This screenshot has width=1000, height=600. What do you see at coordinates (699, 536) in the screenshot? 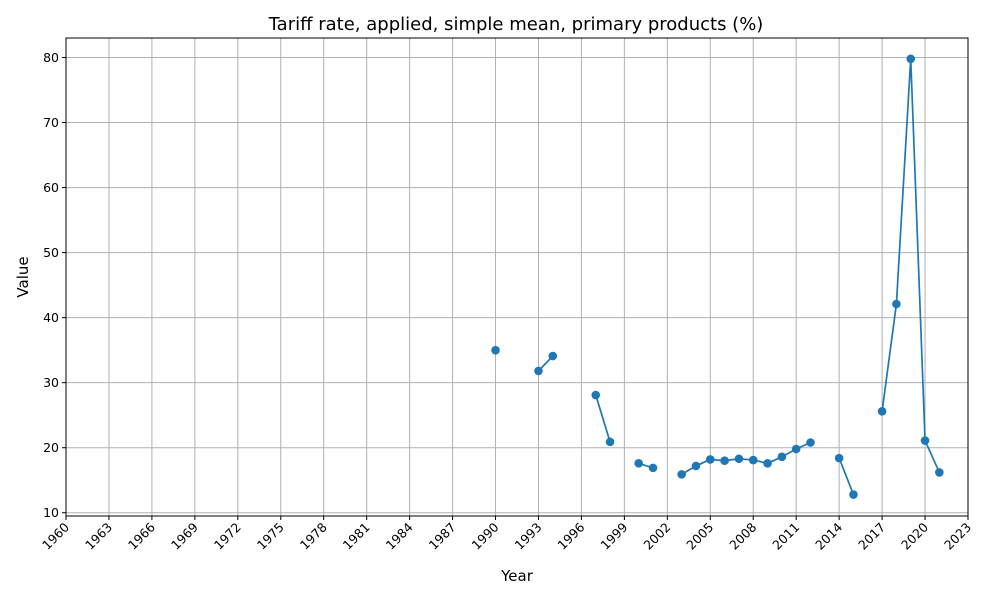
I see `x-tick-label: 2005` at bounding box center [699, 536].